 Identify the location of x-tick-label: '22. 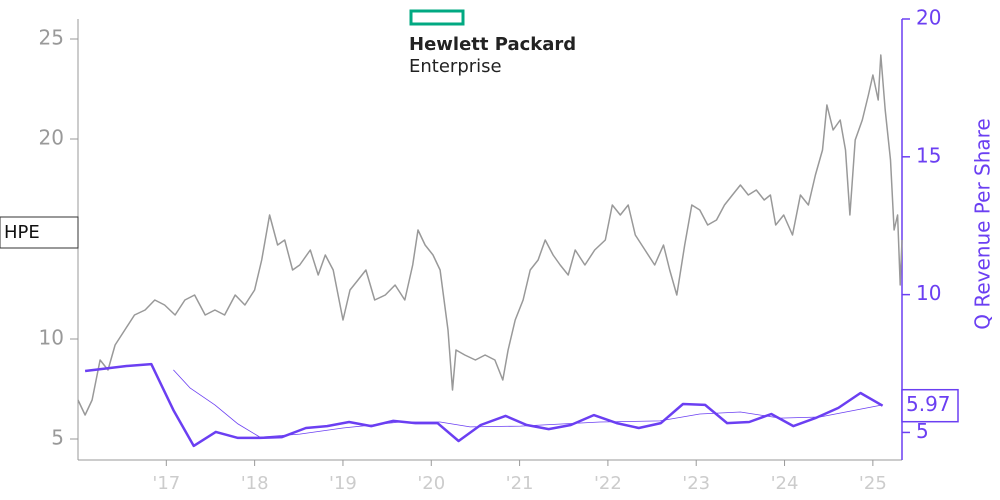
(608, 483).